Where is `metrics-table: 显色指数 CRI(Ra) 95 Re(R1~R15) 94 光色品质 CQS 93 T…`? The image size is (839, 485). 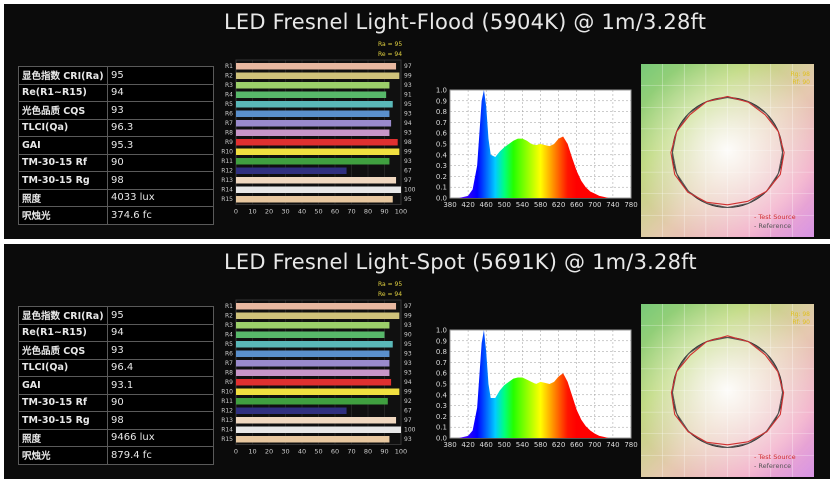 metrics-table: 显色指数 CRI(Ra) 95 Re(R1~R15) 94 光色品质 CQS 93 T… is located at coordinates (116, 385).